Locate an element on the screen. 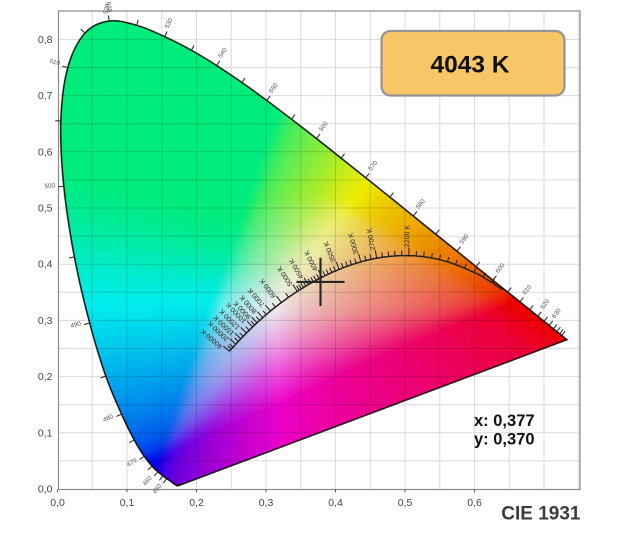 The height and width of the screenshot is (555, 620). svg-text: 540 is located at coordinates (223, 52).